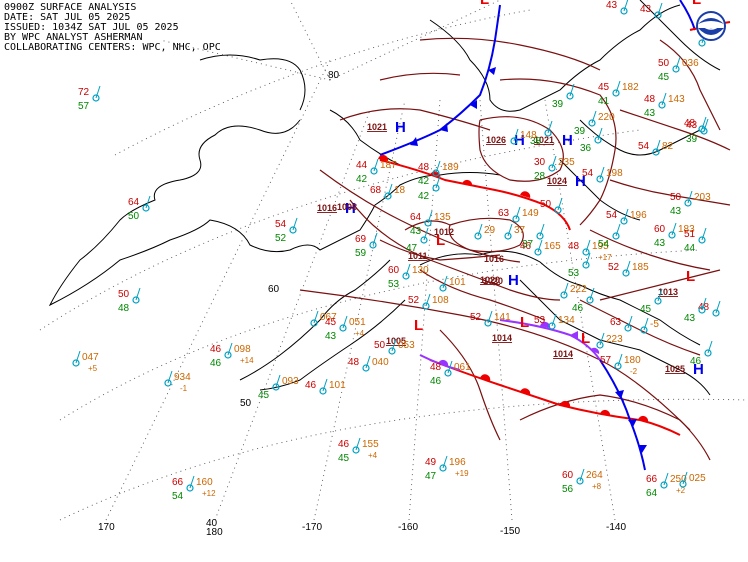  Describe the element at coordinates (264, 395) in the screenshot. I see `dewpoint: 45` at that location.